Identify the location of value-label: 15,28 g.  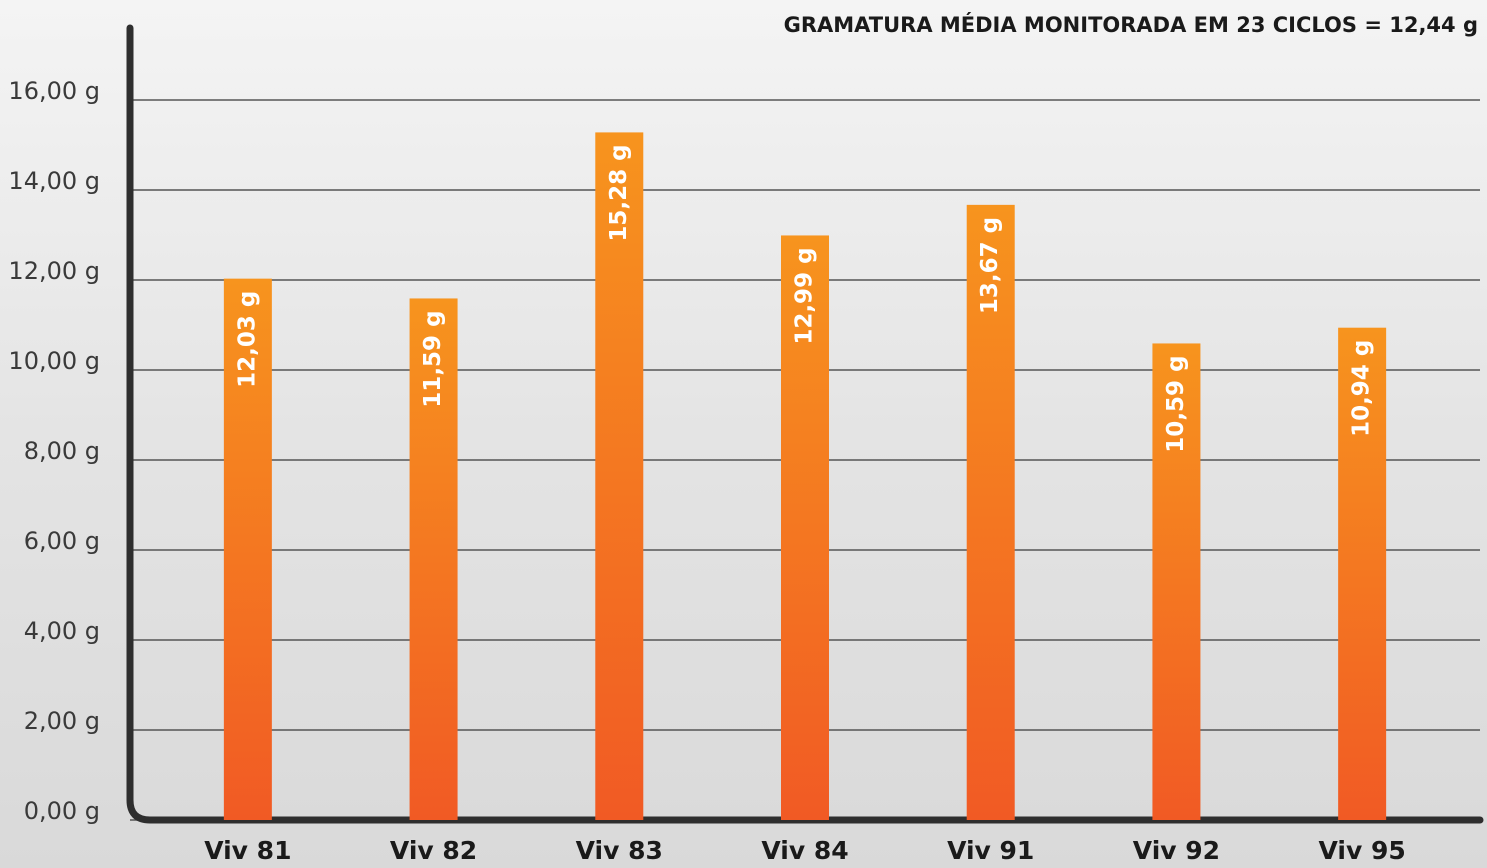
(619, 192).